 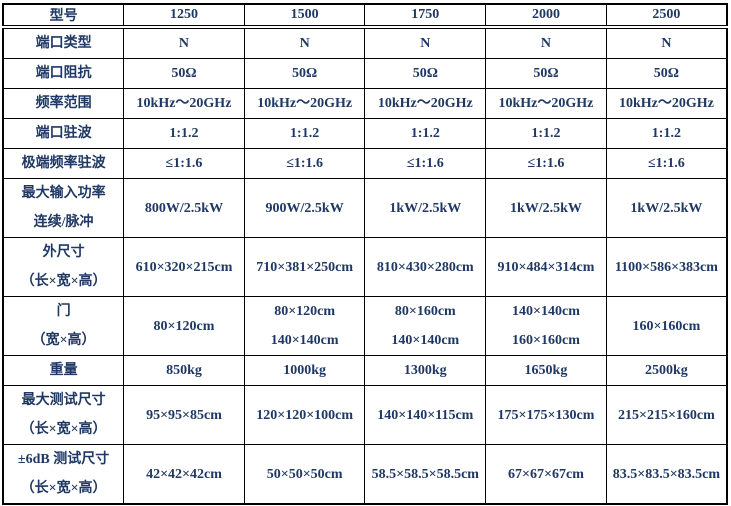 I want to click on value-line: 10kHz～20GHz, so click(x=425, y=103).